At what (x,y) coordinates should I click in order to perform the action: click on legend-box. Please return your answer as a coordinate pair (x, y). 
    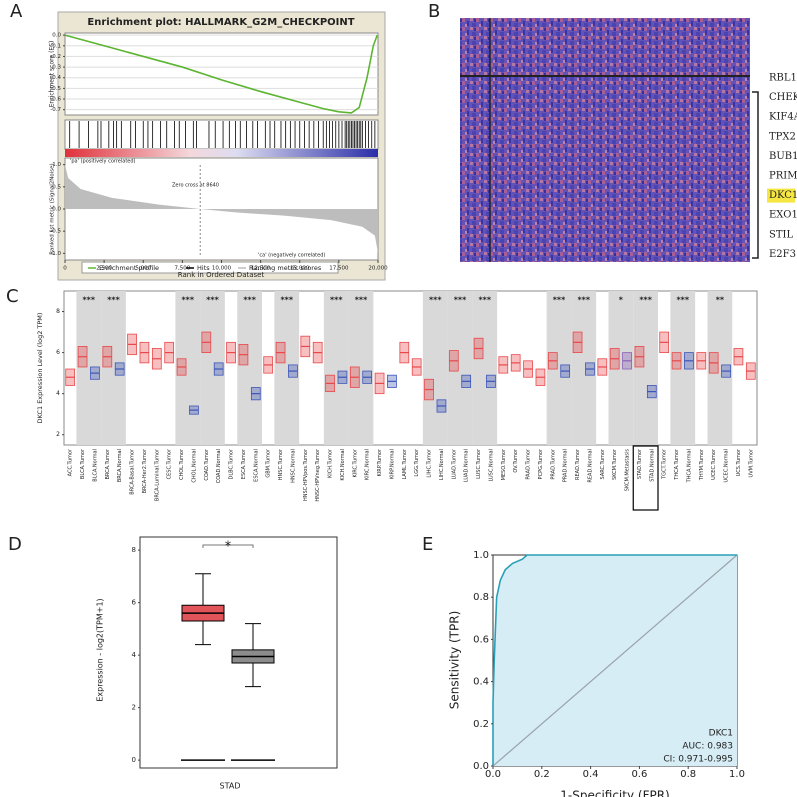
    Looking at the image, I should click on (210, 267).